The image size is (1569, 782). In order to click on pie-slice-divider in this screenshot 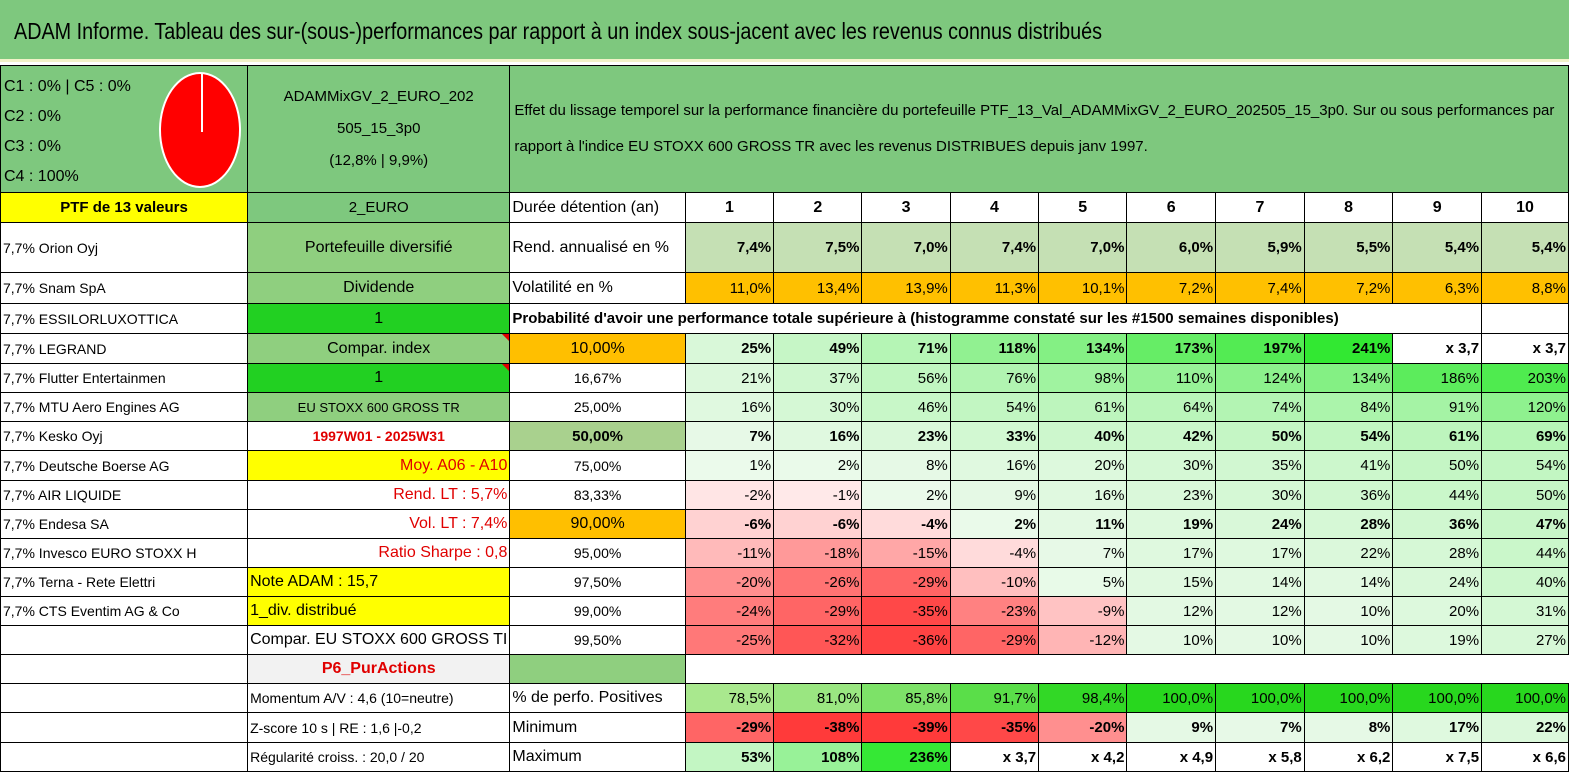, I will do `click(202, 103)`.